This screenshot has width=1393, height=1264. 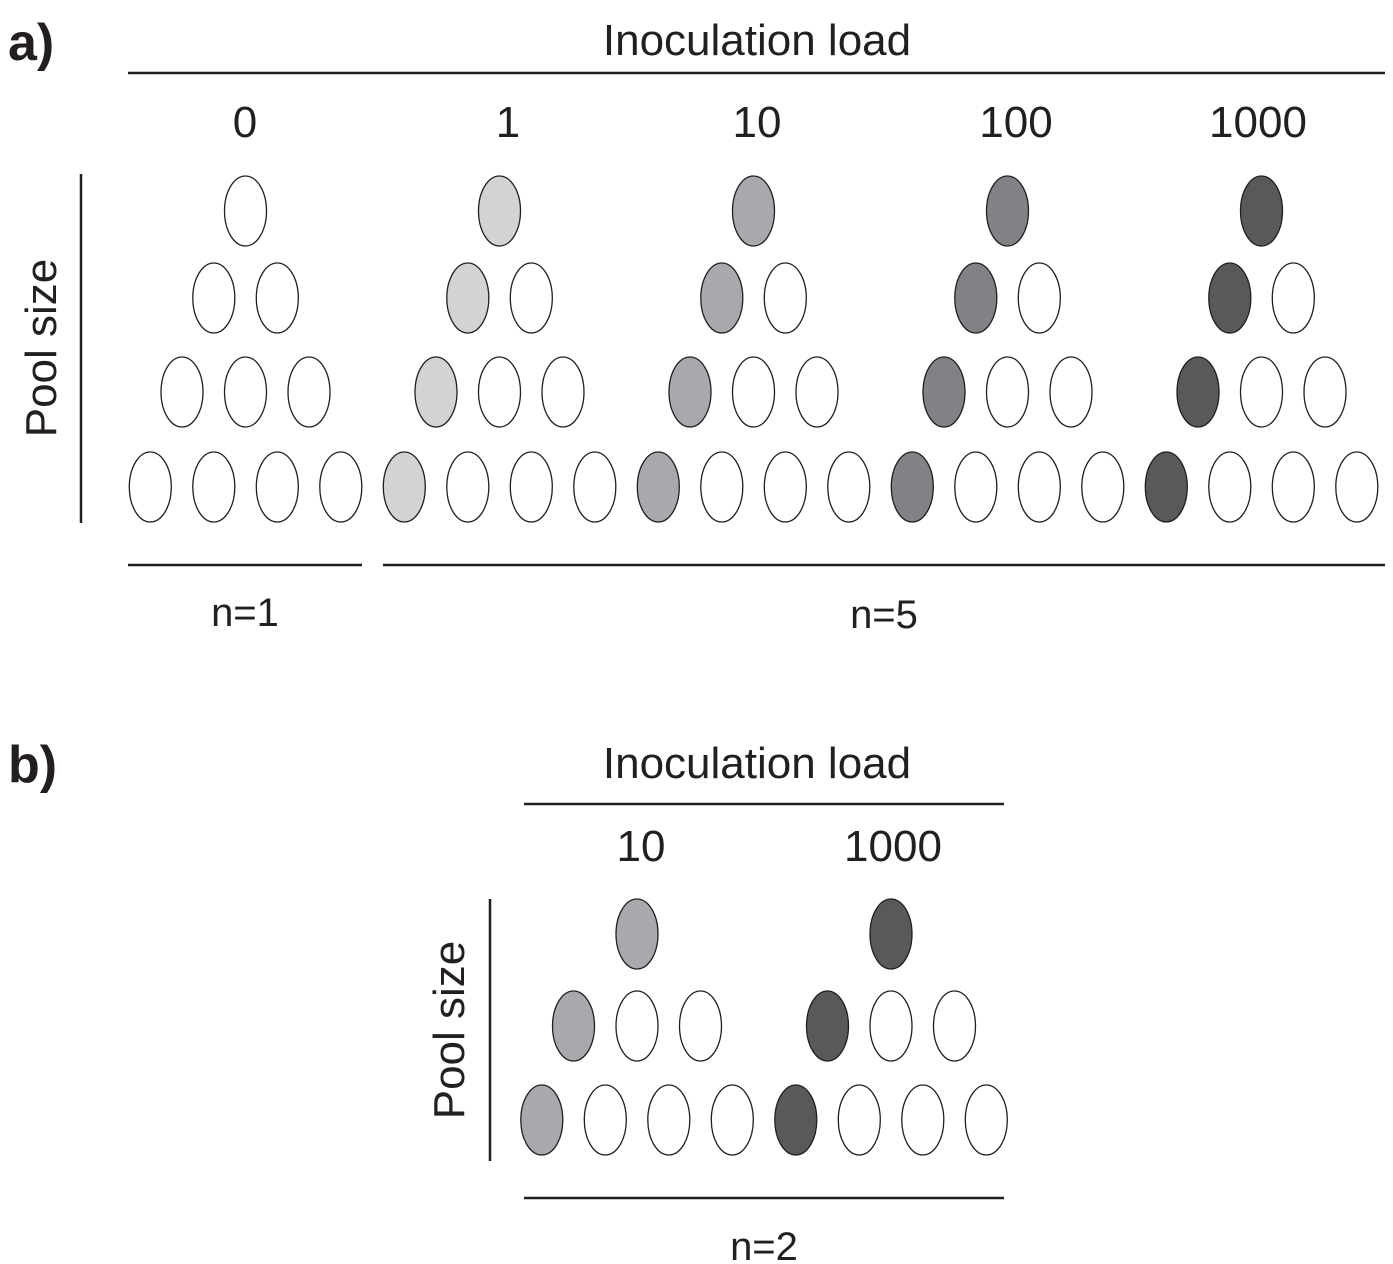 I want to click on panel-a-header: Inoculation load, so click(x=757, y=40).